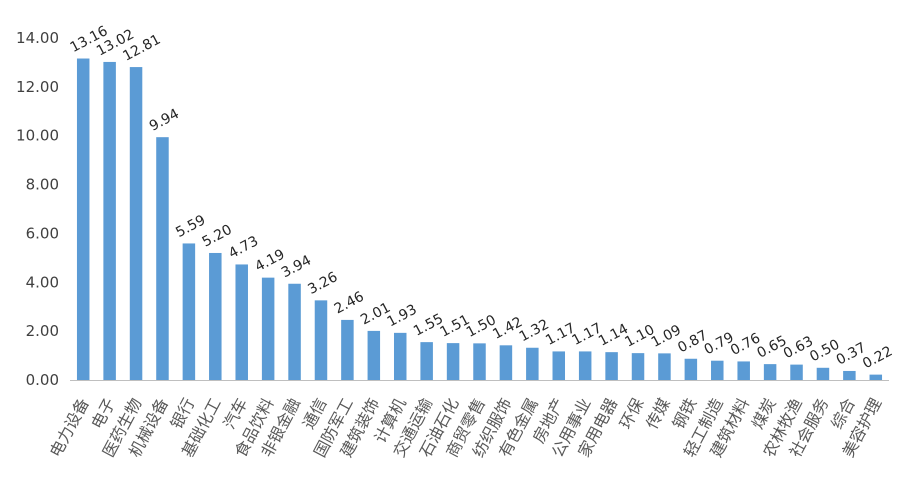  Describe the element at coordinates (37, 136) in the screenshot. I see `y-tick-label: 10.00` at that location.